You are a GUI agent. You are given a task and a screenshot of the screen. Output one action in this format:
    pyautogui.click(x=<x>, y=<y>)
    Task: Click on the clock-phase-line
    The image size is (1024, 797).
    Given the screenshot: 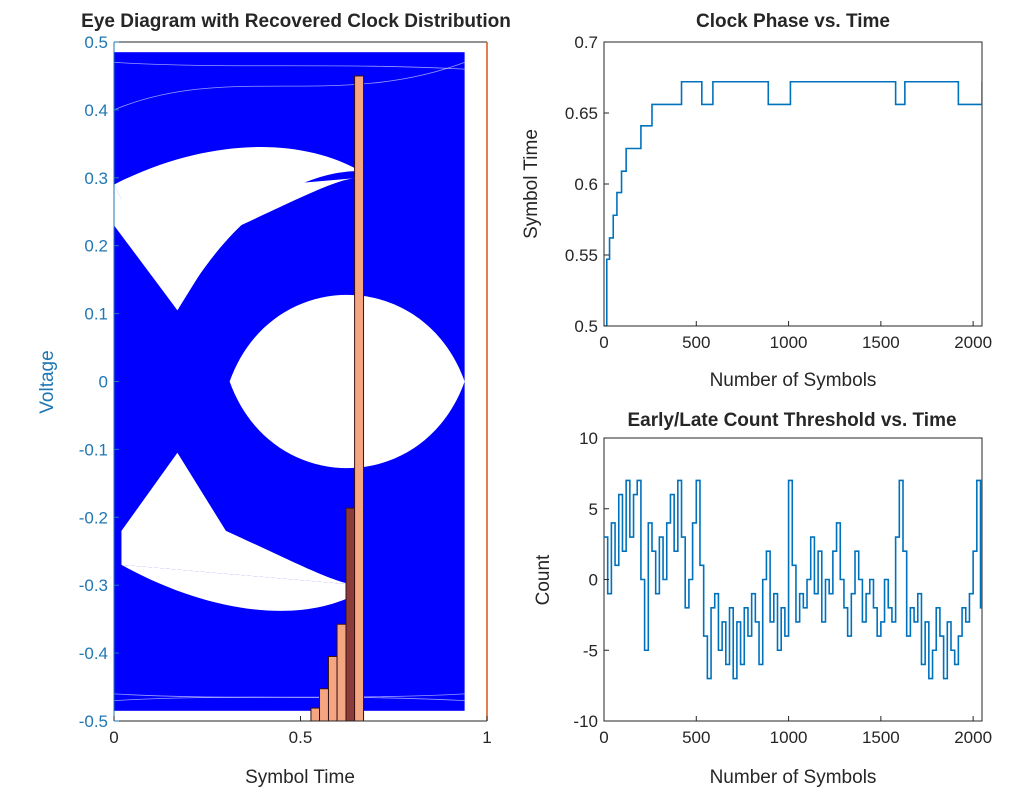 What is the action you would take?
    pyautogui.click(x=793, y=203)
    